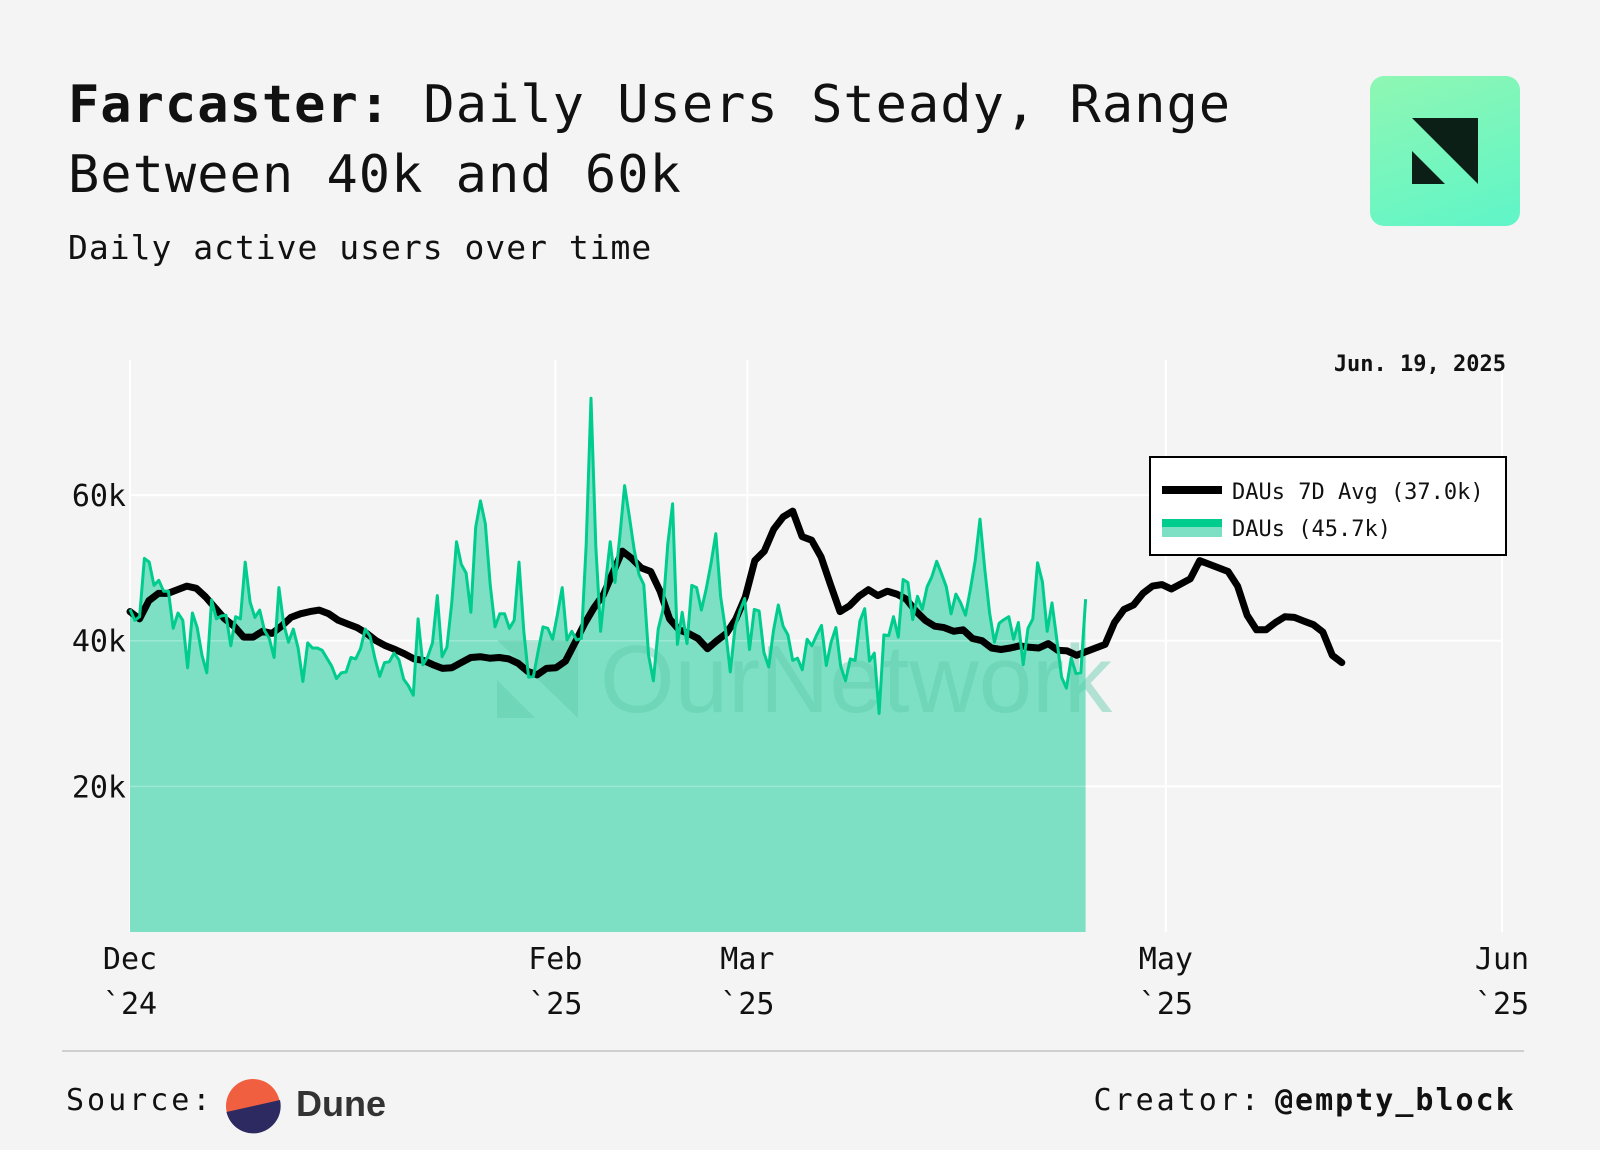 The image size is (1600, 1150). What do you see at coordinates (341, 1103) in the screenshot?
I see `source-name: Dune` at bounding box center [341, 1103].